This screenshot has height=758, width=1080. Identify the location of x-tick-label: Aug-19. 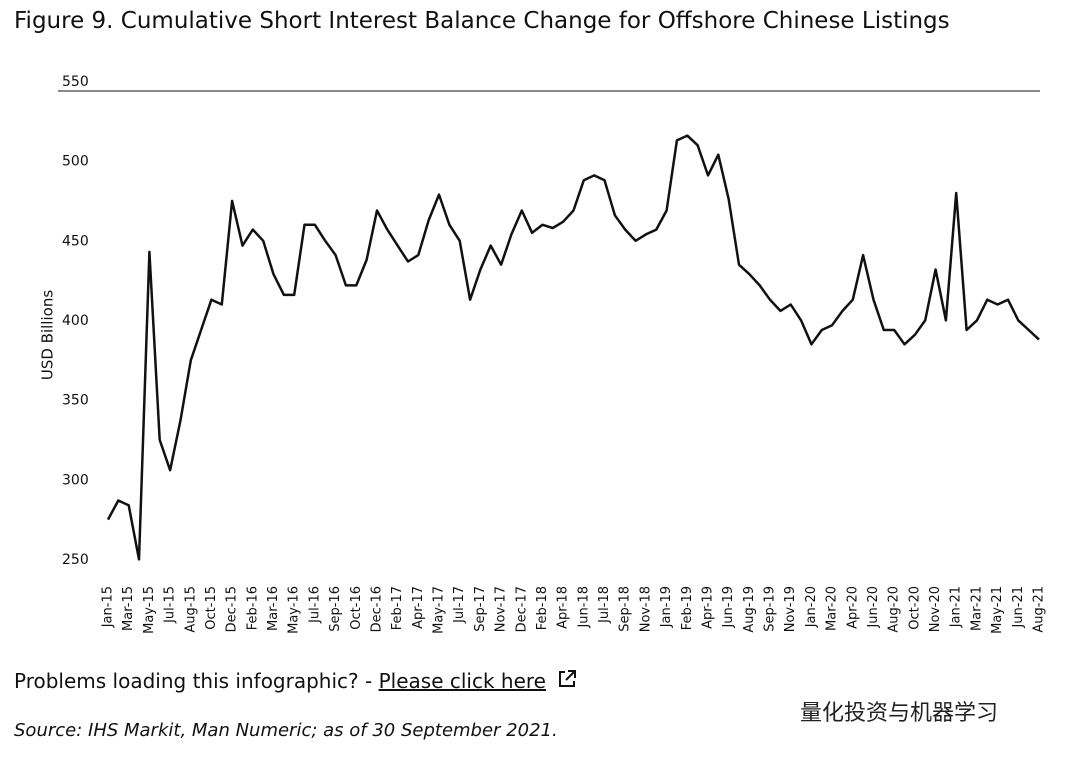
(749, 609).